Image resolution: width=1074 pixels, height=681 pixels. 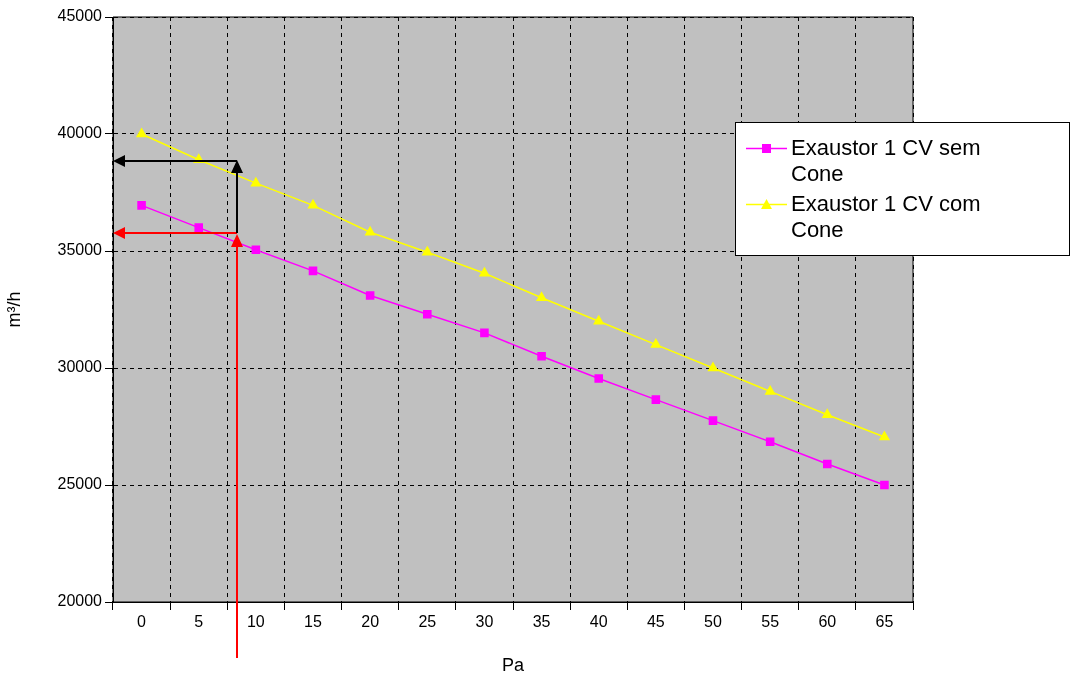 I want to click on y-tick-label: 45000, so click(x=80, y=16).